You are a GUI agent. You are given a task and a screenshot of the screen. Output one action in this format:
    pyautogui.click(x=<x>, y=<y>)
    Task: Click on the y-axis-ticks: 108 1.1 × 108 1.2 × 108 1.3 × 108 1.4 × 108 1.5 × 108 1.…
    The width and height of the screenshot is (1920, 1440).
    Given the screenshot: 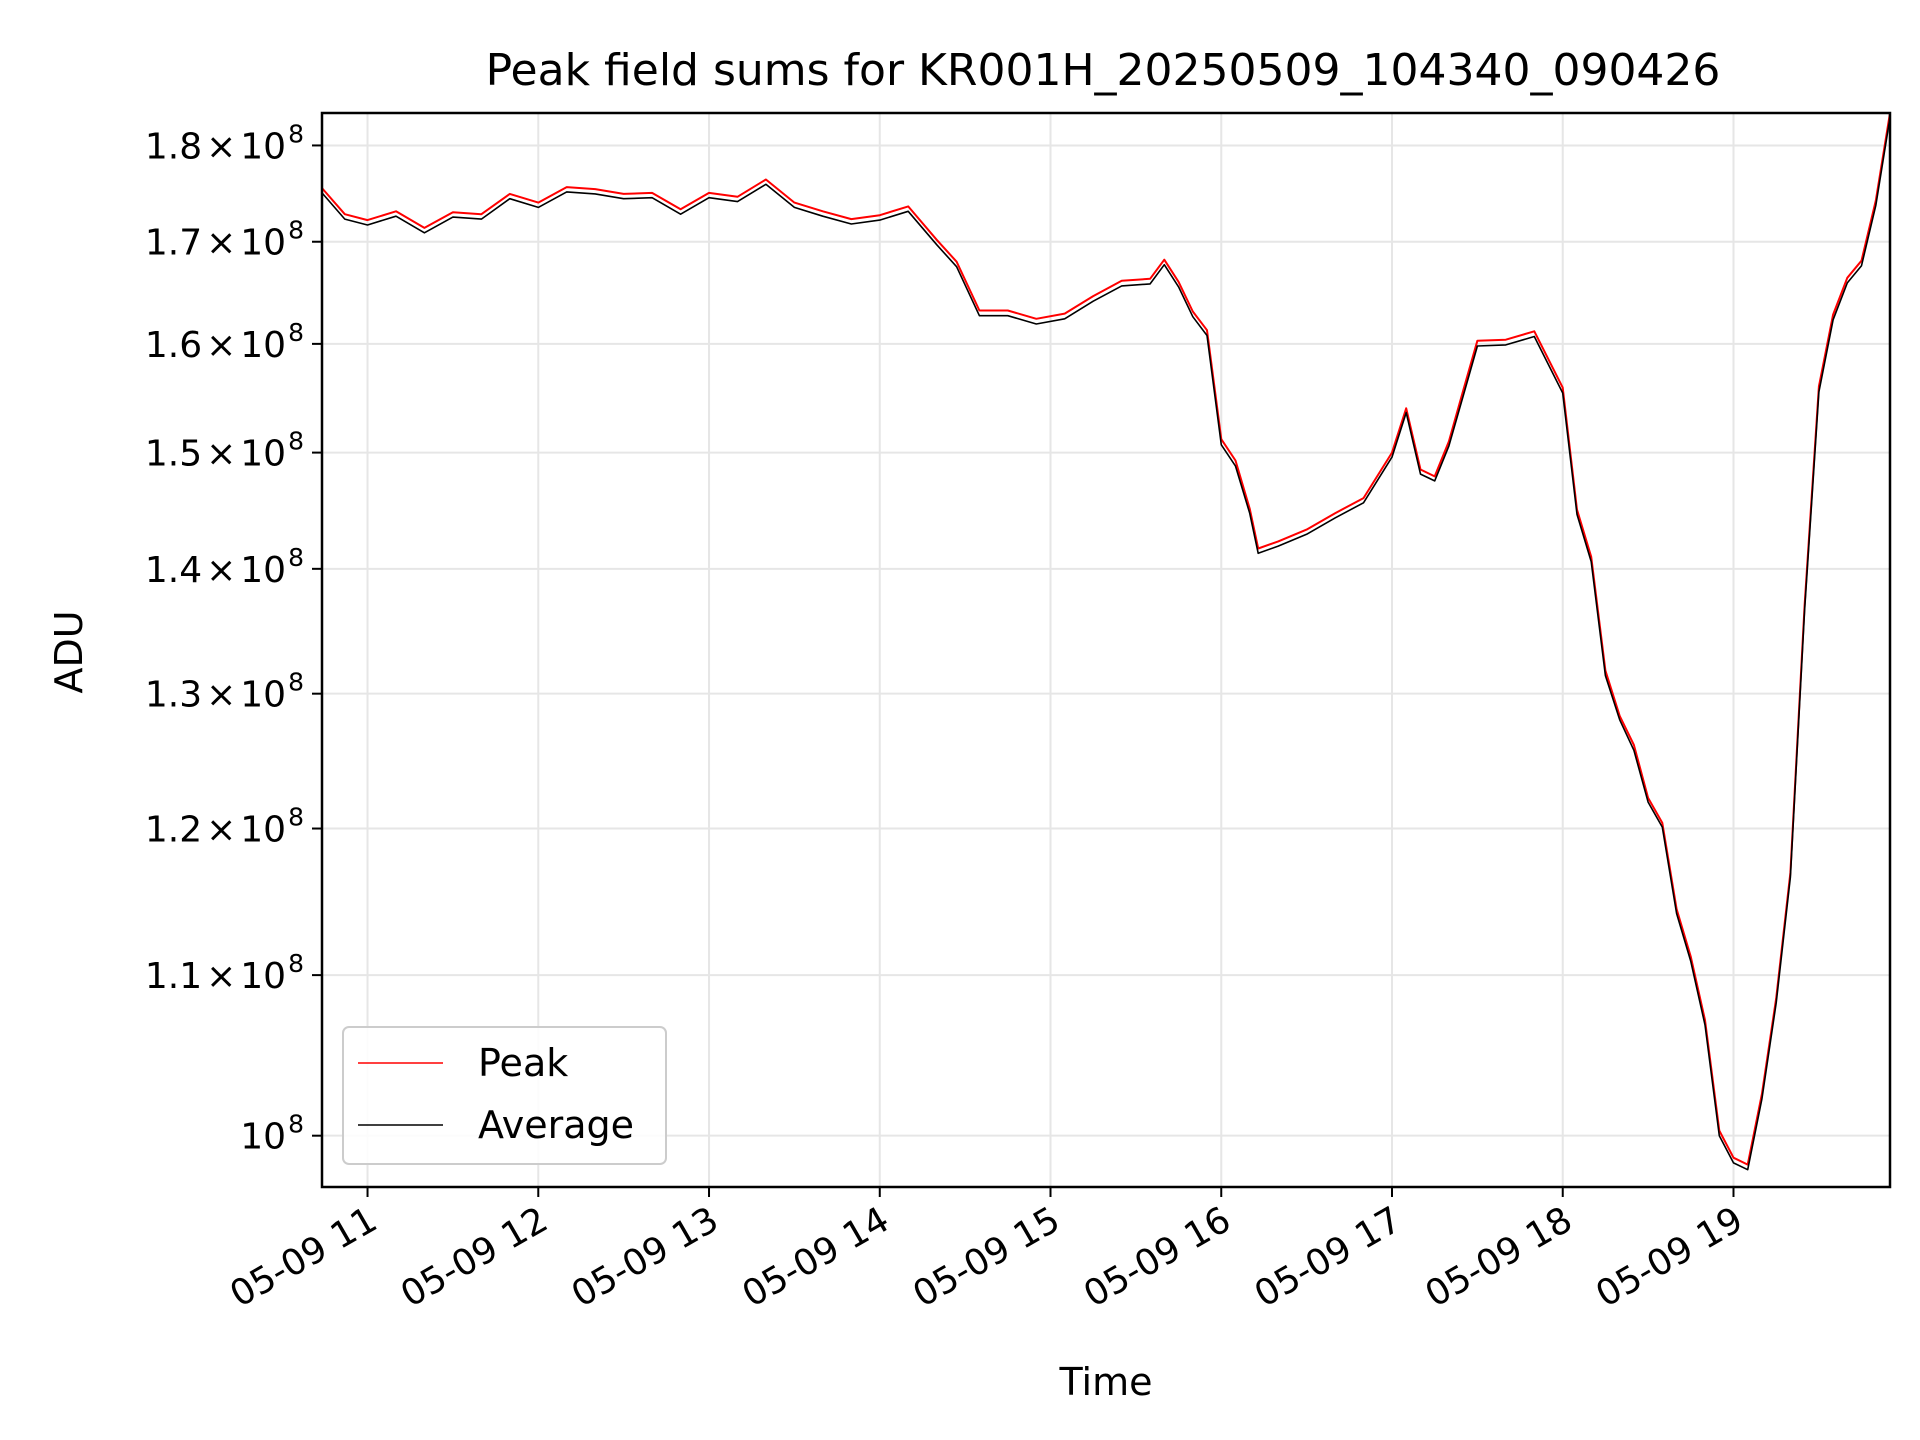 What is the action you would take?
    pyautogui.click(x=233, y=638)
    